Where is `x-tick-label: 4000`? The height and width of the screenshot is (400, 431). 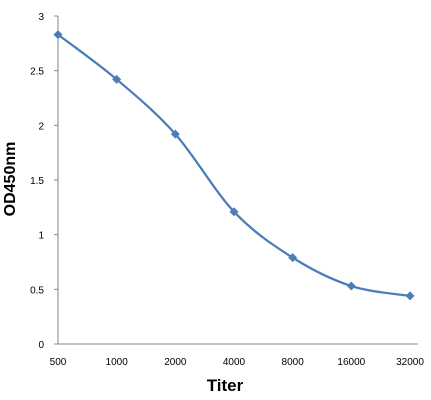
x-tick-label: 4000 is located at coordinates (234, 362).